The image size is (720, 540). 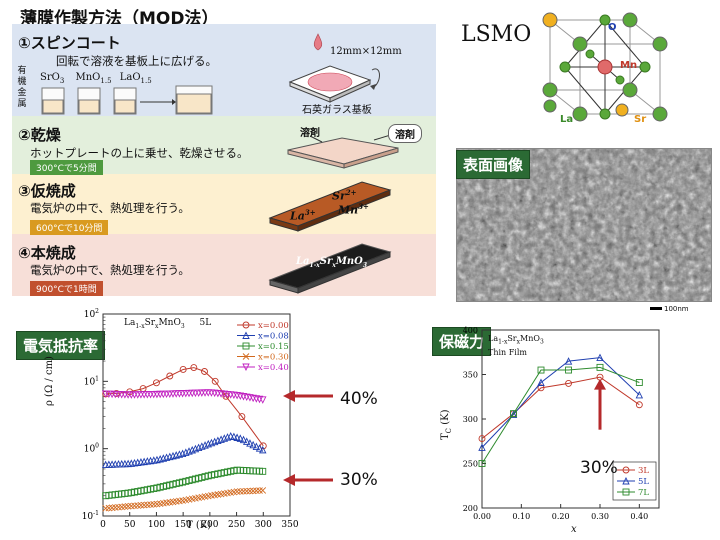 I want to click on sem-tag: 表面画像, so click(x=493, y=164).